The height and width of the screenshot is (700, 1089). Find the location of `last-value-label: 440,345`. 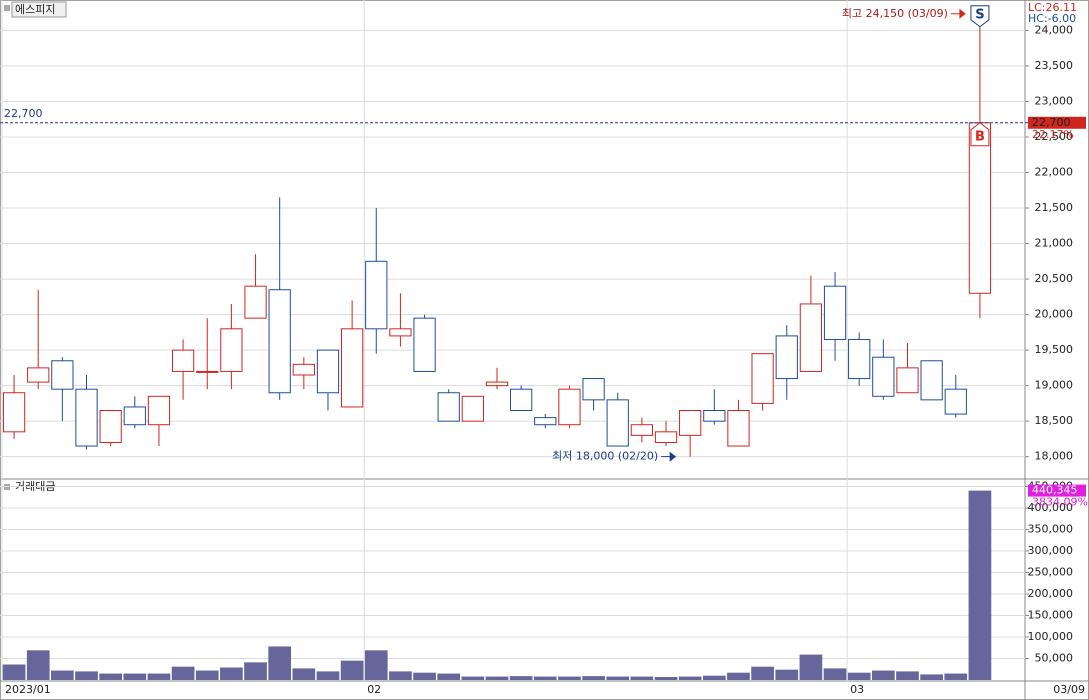

last-value-label: 440,345 is located at coordinates (1055, 490).